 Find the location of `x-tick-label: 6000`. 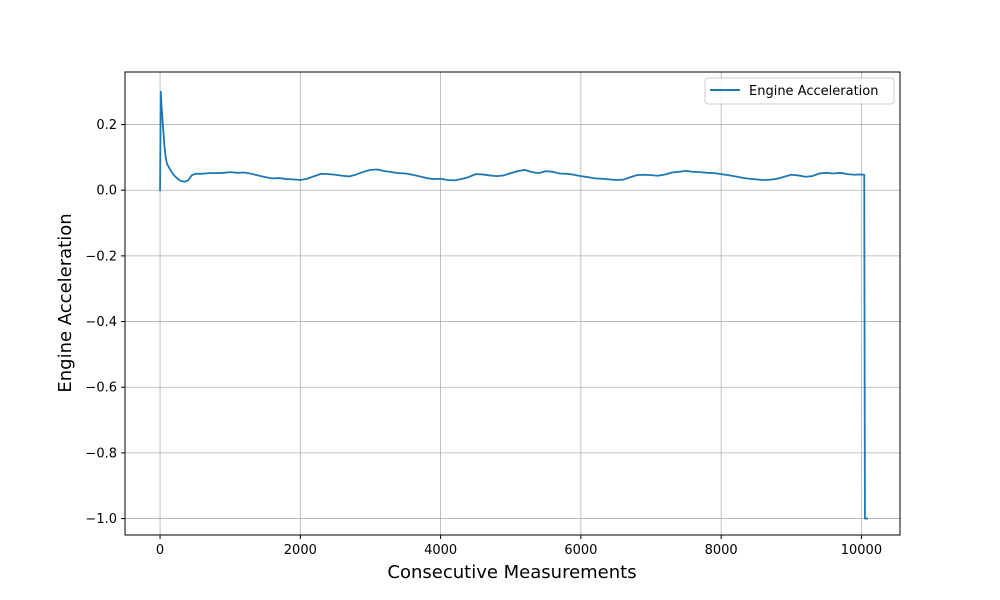

x-tick-label: 6000 is located at coordinates (580, 550).